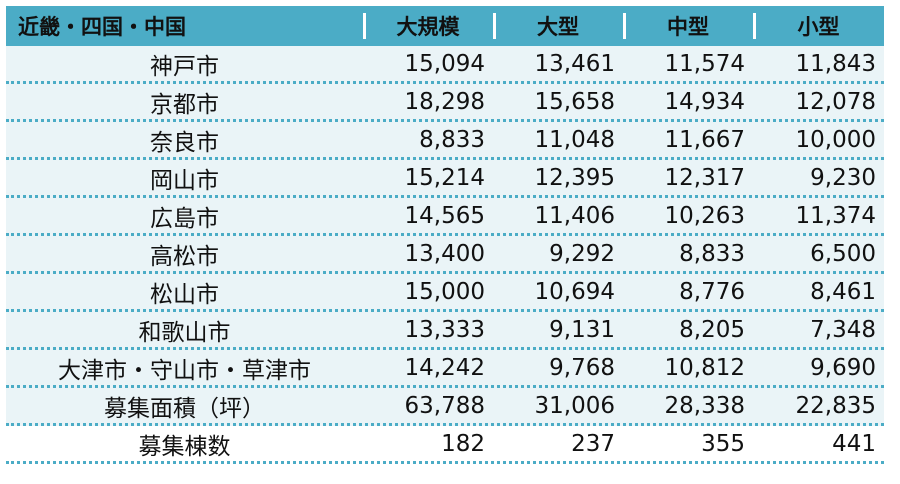 Image resolution: width=900 pixels, height=484 pixels. Describe the element at coordinates (184, 180) in the screenshot. I see `row-label: 岡山市` at that location.